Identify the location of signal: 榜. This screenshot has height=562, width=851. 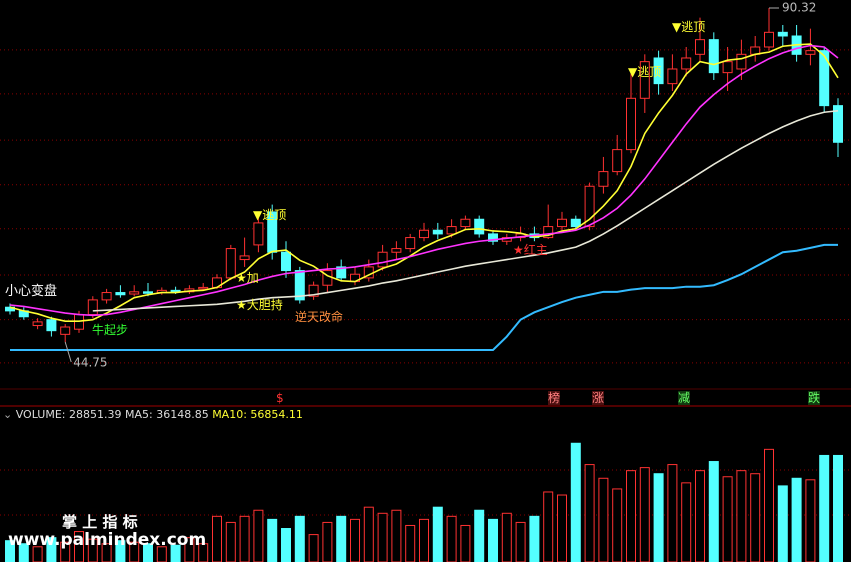
(554, 398).